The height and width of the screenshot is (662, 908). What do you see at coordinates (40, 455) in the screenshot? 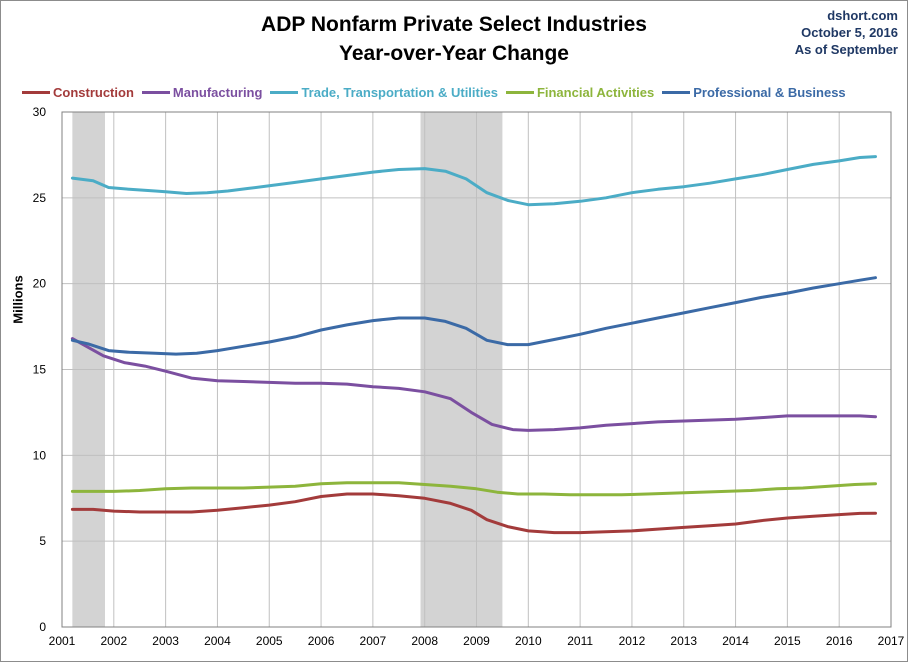
I see `y-tick-label-10: 10` at bounding box center [40, 455].